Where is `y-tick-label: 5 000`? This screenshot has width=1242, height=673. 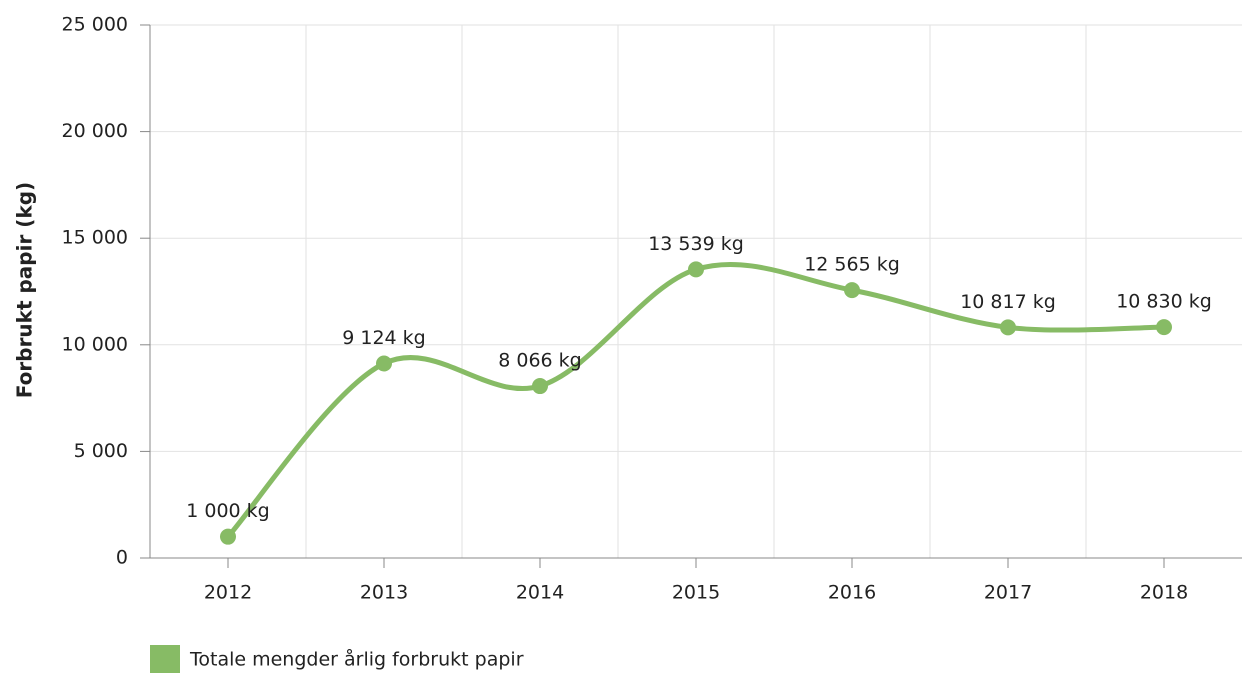 y-tick-label: 5 000 is located at coordinates (101, 451).